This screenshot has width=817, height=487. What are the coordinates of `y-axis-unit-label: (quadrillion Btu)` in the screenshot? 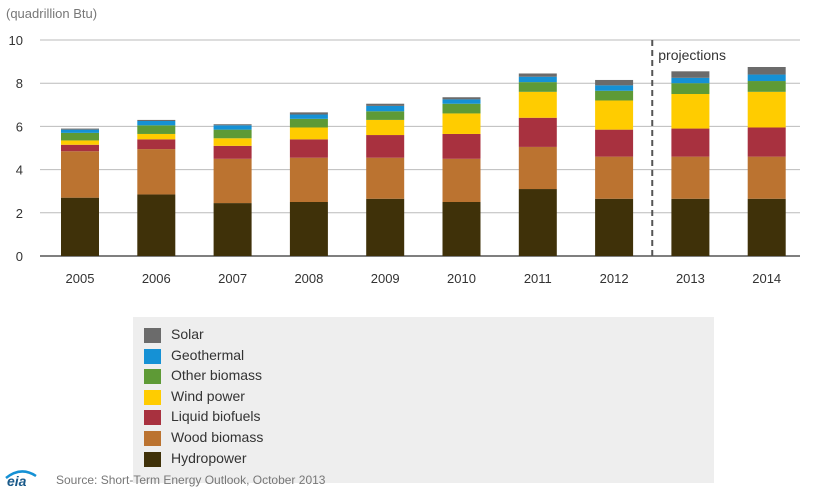 It's located at (52, 13).